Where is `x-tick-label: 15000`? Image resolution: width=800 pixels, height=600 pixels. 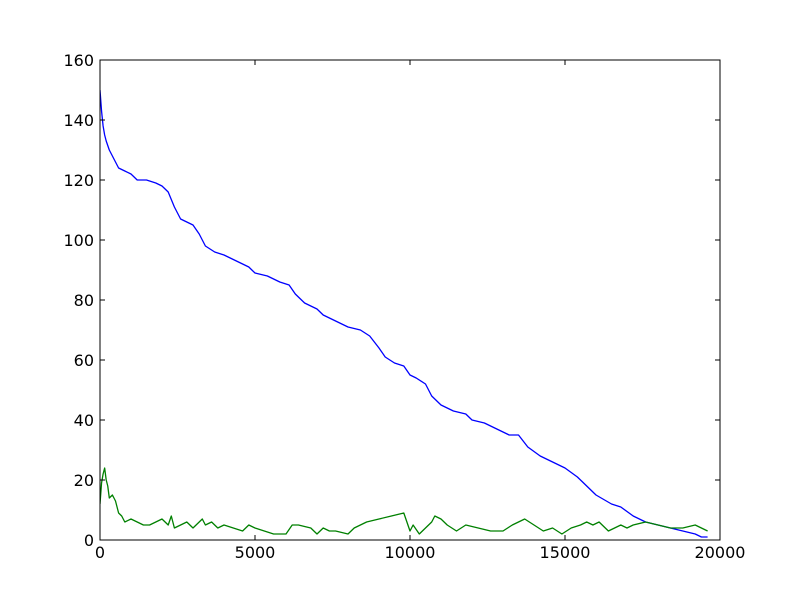
x-tick-label: 15000 is located at coordinates (565, 552).